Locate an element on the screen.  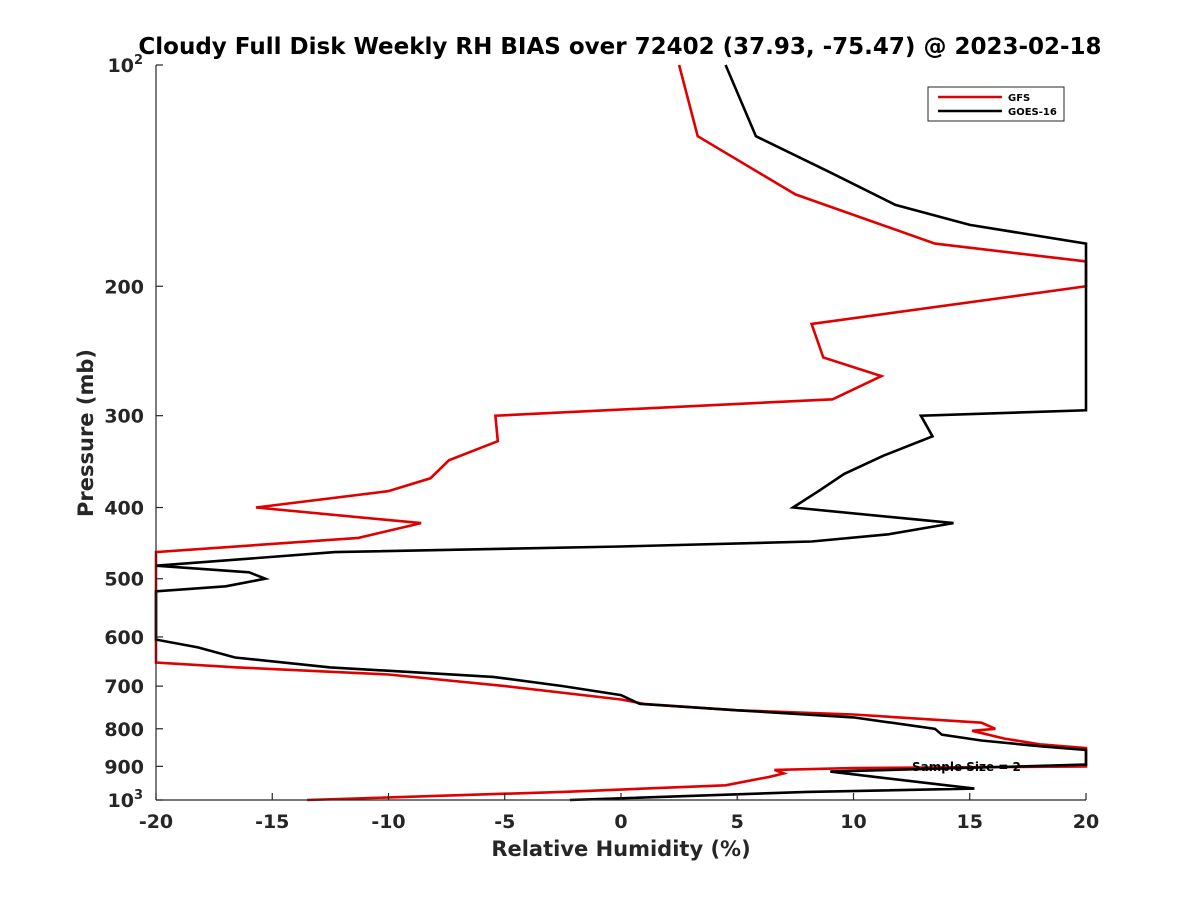
x-axis-ticks: -20 -15 -10 -5 0 5 10 15 20 is located at coordinates (619, 813).